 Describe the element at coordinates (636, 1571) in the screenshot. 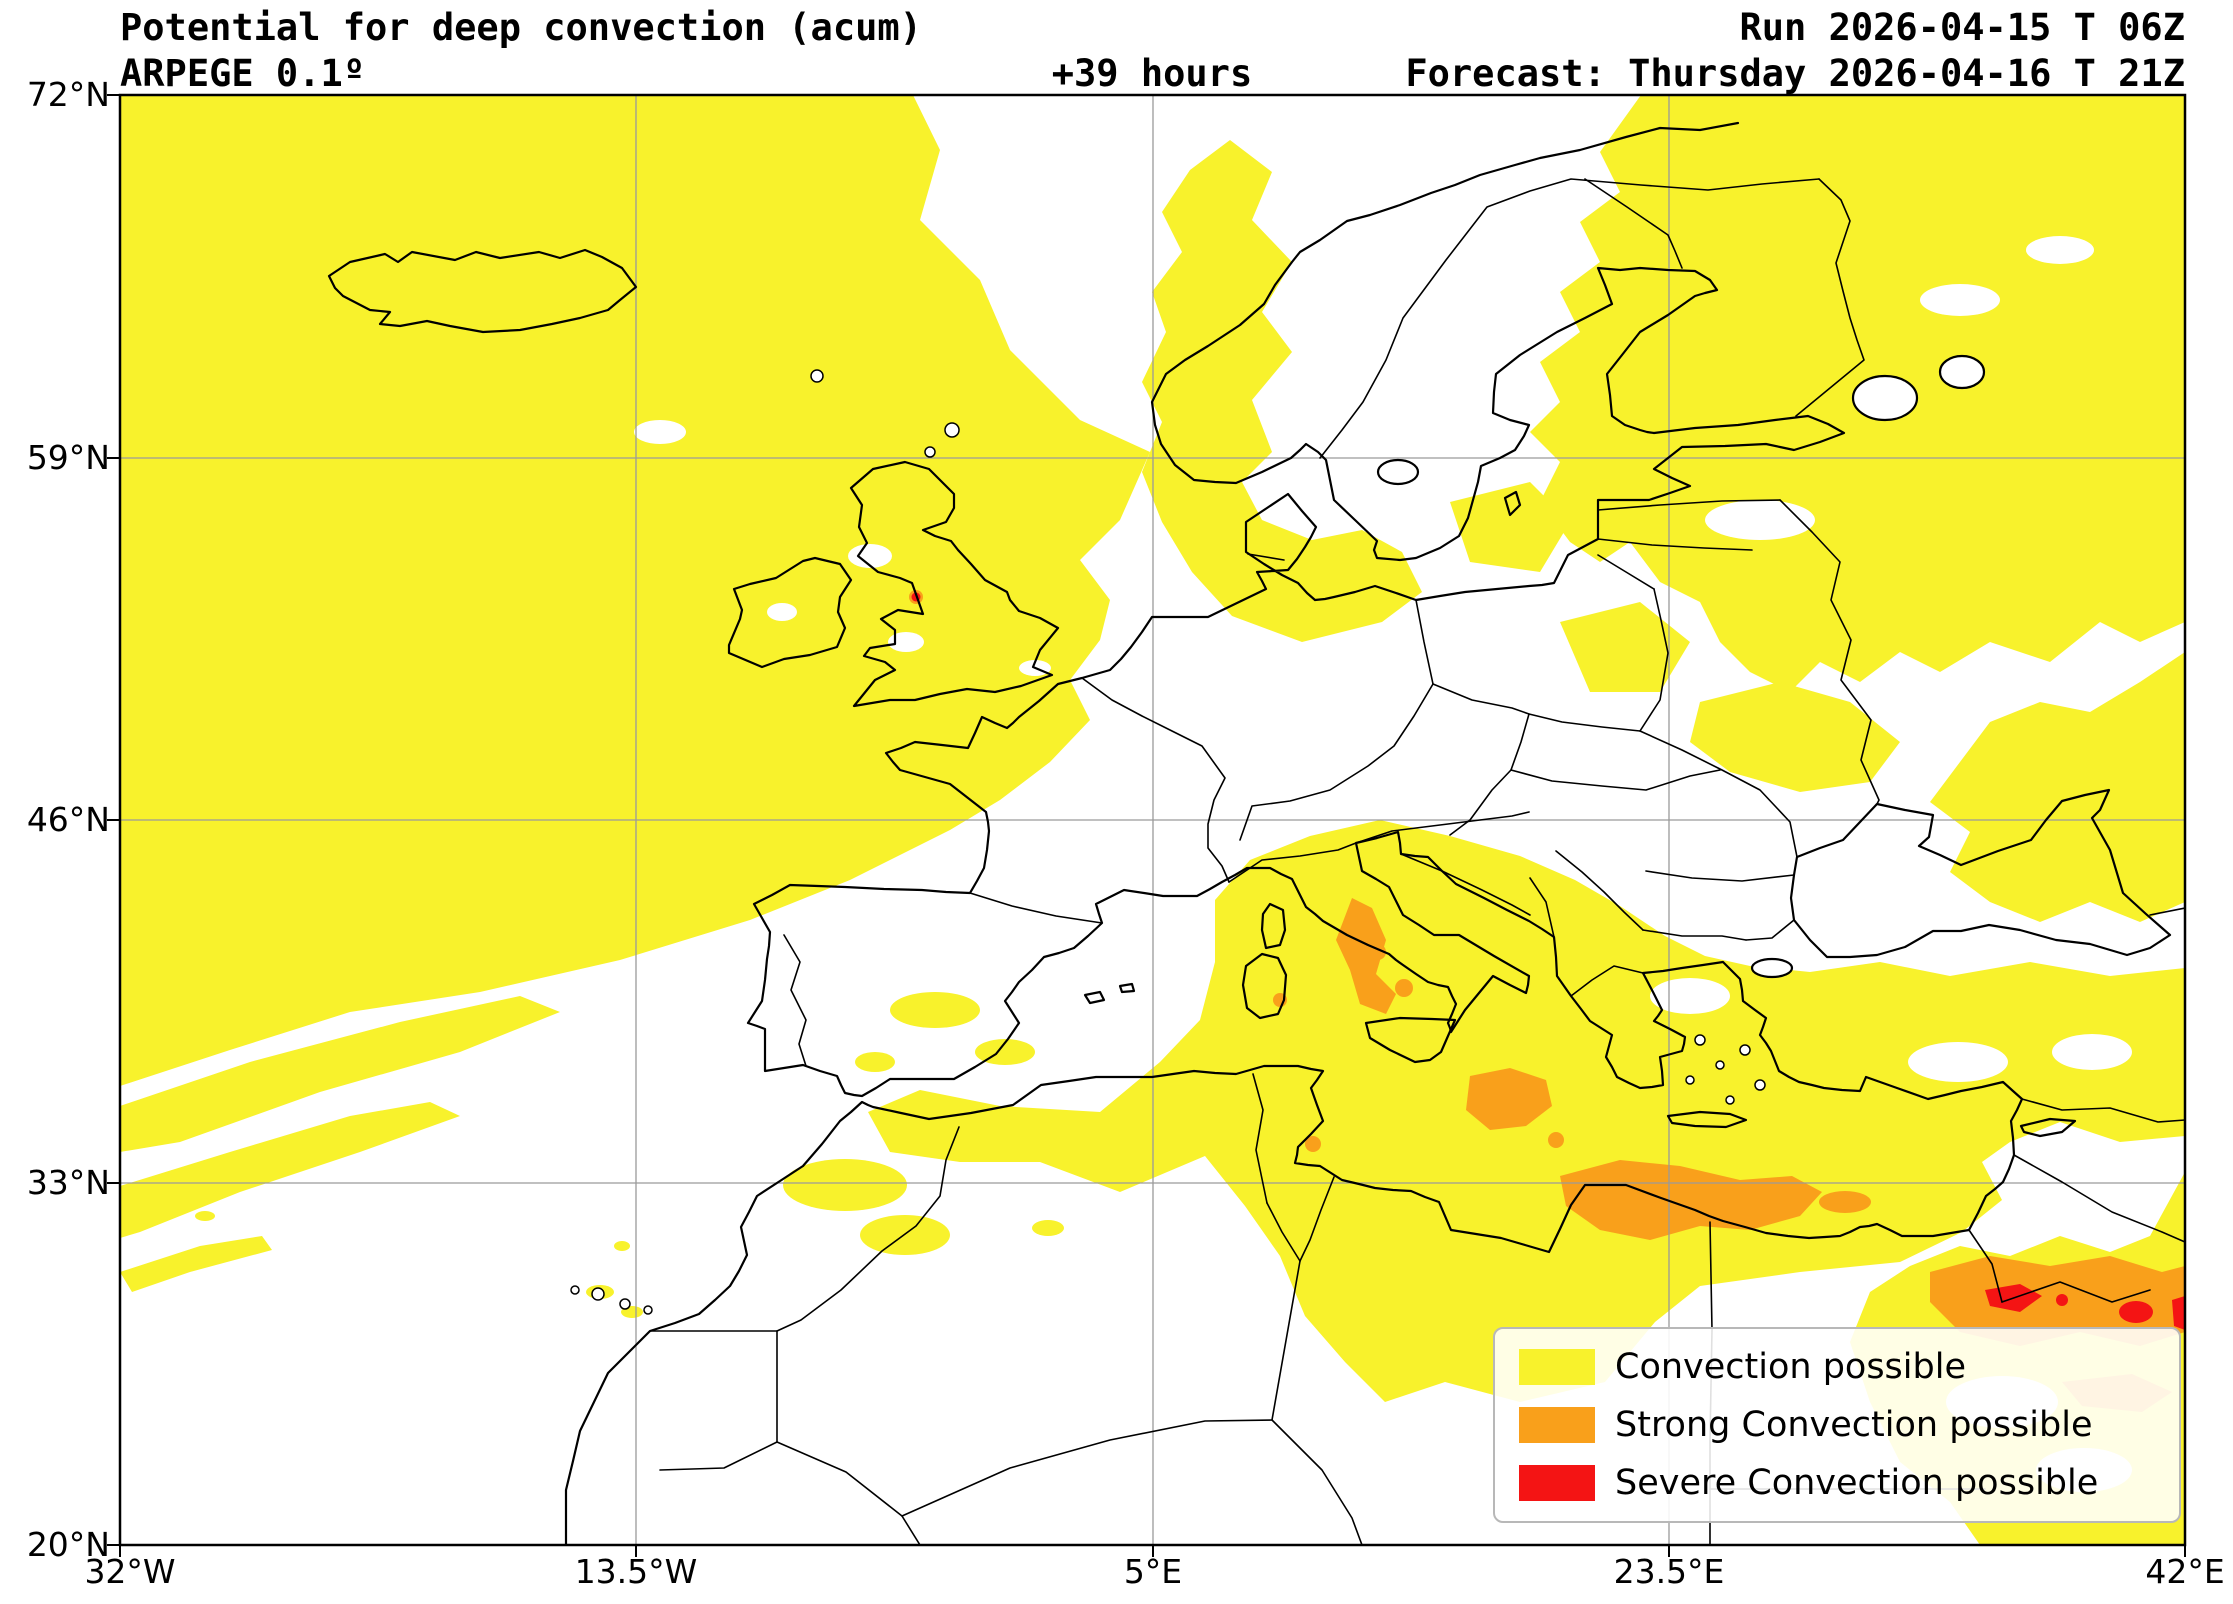

I see `x-tick-135W: 13.5°W` at that location.